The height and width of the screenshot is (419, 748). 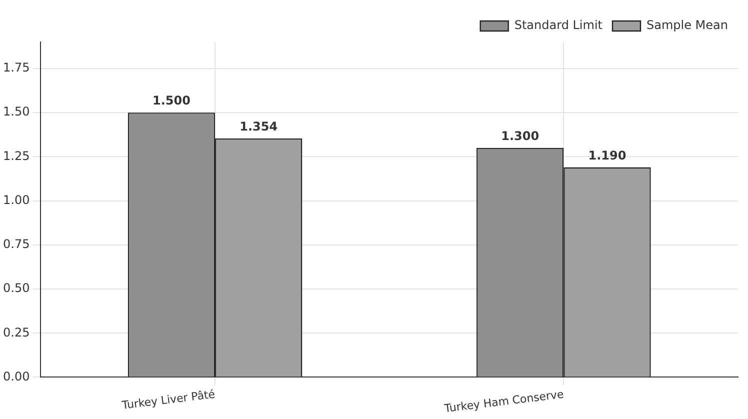 What do you see at coordinates (16, 332) in the screenshot?
I see `y-tick-label: 0.25` at bounding box center [16, 332].